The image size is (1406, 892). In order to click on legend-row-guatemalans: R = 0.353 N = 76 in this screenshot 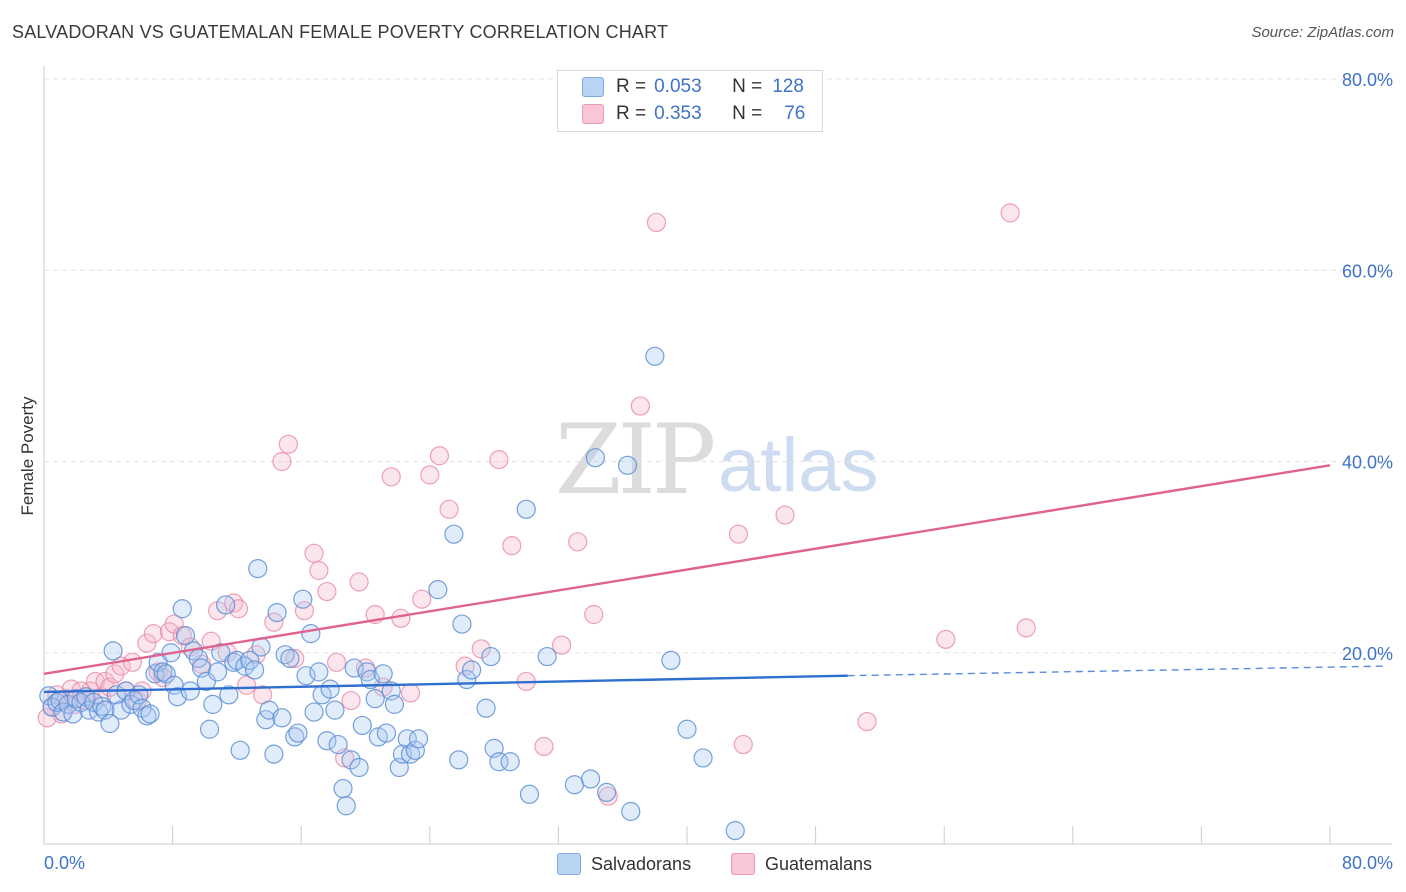, I will do `click(693, 114)`.